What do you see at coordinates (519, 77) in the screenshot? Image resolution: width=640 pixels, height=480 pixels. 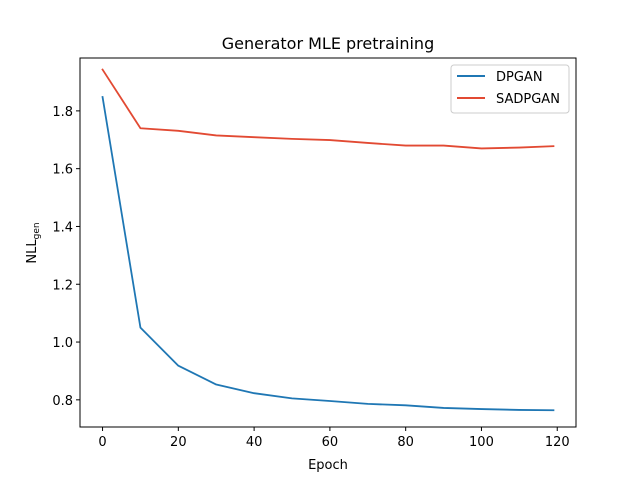 I see `legend-label-dpgan: DPGAN` at bounding box center [519, 77].